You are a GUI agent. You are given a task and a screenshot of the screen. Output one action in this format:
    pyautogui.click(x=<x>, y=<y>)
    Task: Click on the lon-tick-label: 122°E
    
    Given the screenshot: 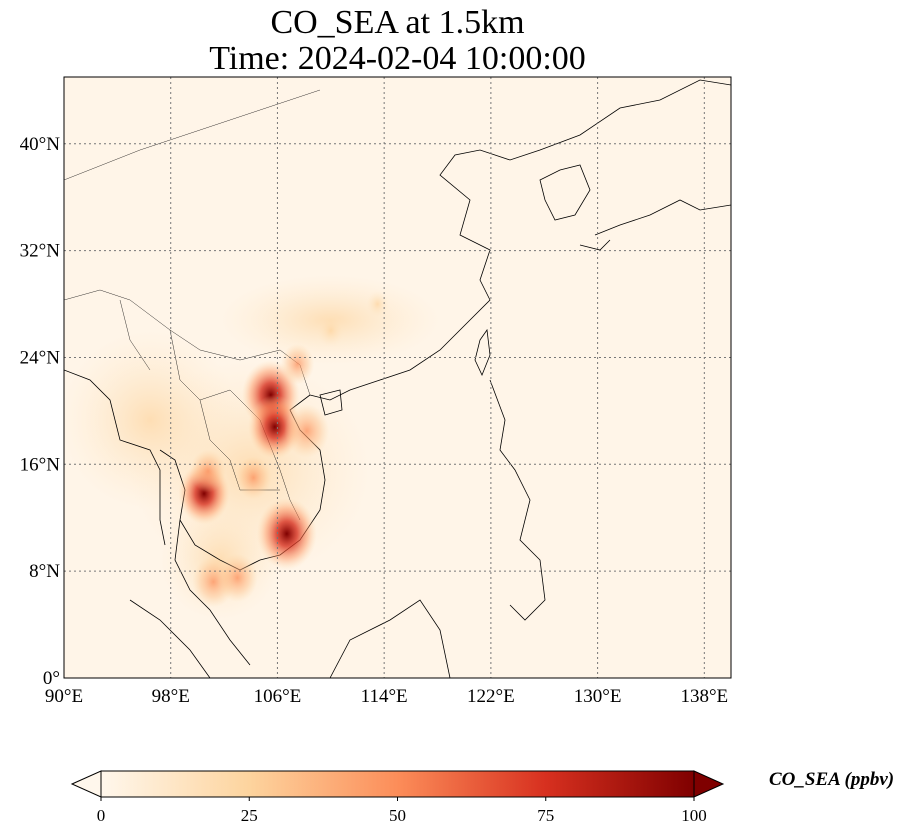 What is the action you would take?
    pyautogui.click(x=491, y=696)
    